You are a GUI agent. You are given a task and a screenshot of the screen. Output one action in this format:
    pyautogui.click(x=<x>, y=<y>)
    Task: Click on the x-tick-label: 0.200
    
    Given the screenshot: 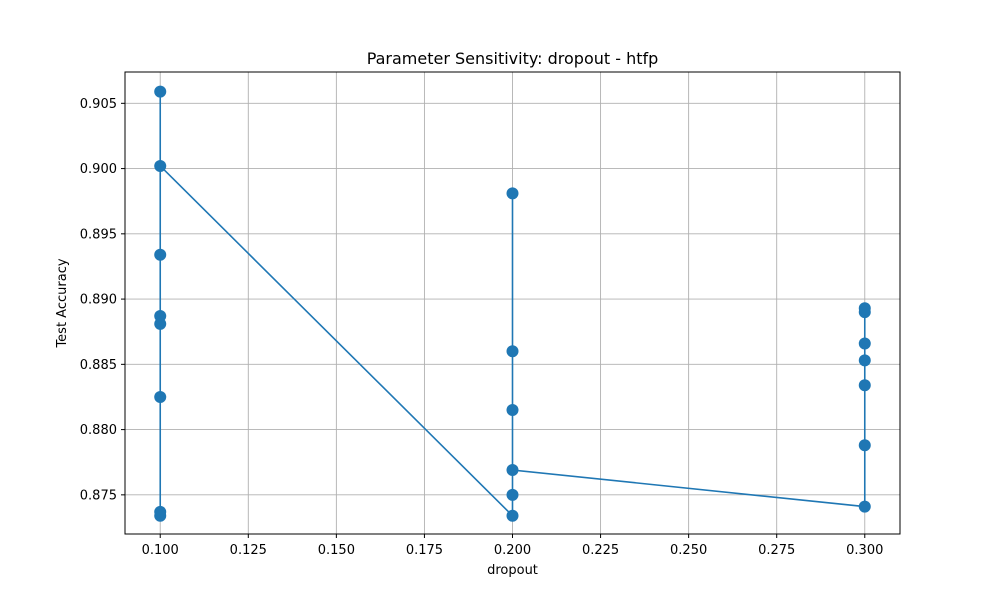 What is the action you would take?
    pyautogui.click(x=512, y=550)
    